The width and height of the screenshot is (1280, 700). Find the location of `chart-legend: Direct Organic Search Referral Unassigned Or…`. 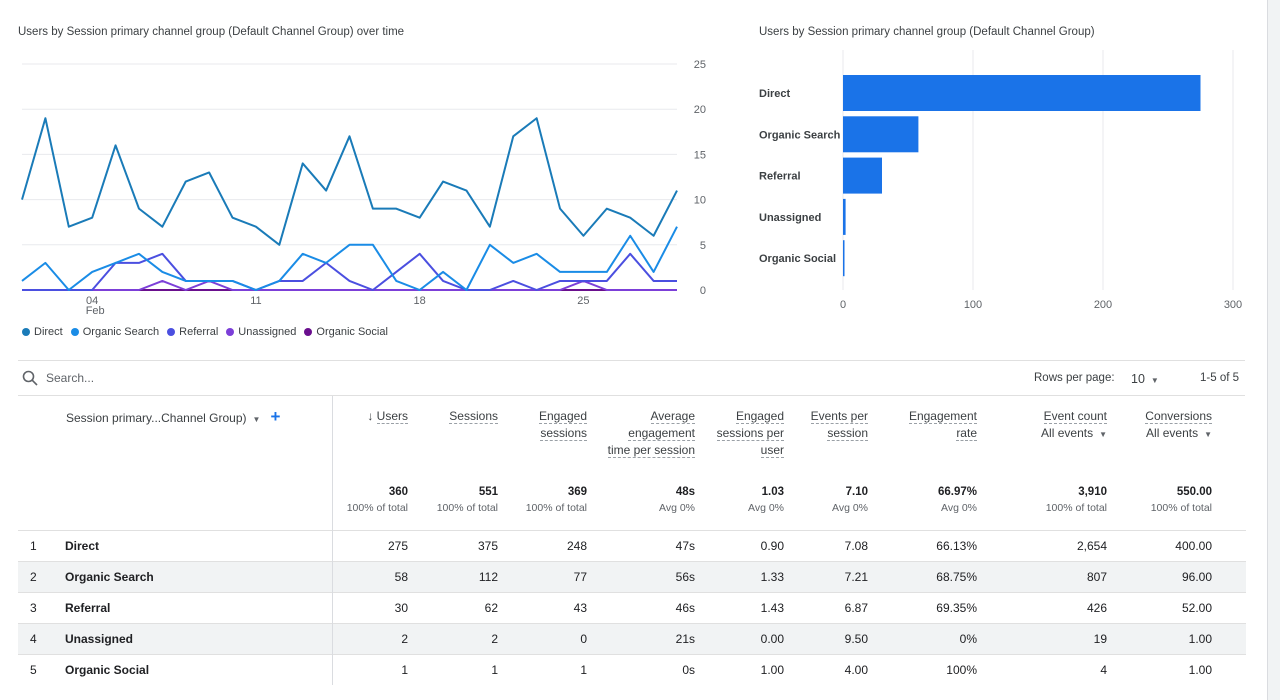

chart-legend: Direct Organic Search Referral Unassigned Or… is located at coordinates (205, 332).